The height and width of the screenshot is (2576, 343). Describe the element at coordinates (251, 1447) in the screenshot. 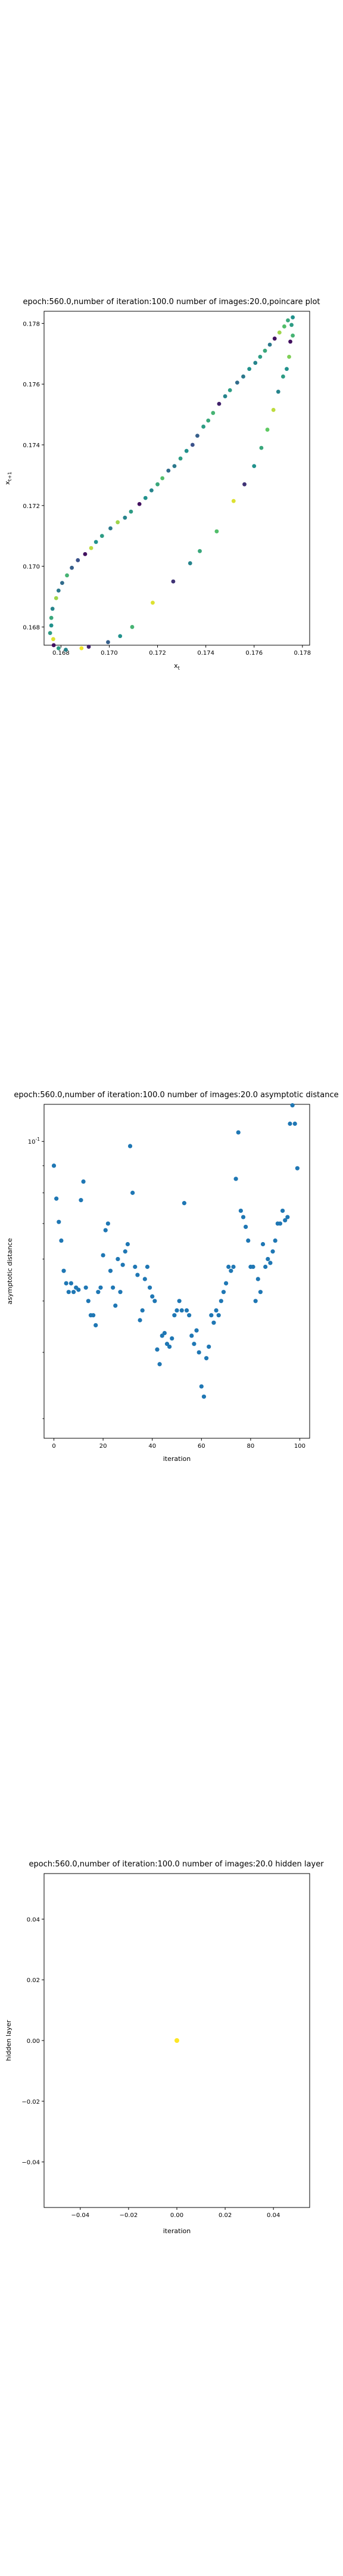

I see `x-tick-label: 80` at that location.